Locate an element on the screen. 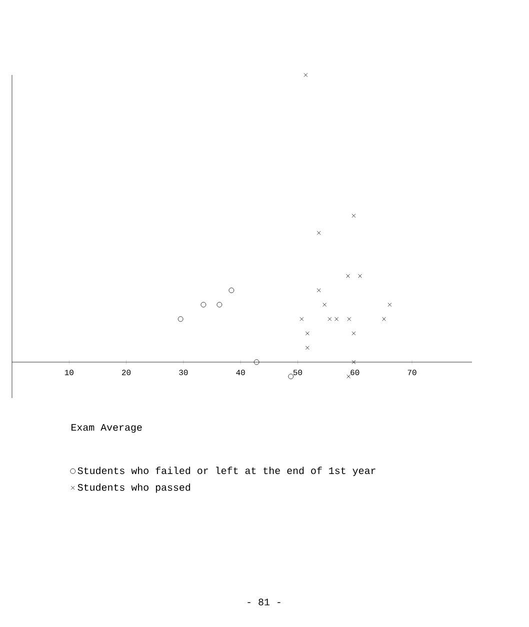 This screenshot has height=627, width=529. legend-label: Students who passed is located at coordinates (134, 488).